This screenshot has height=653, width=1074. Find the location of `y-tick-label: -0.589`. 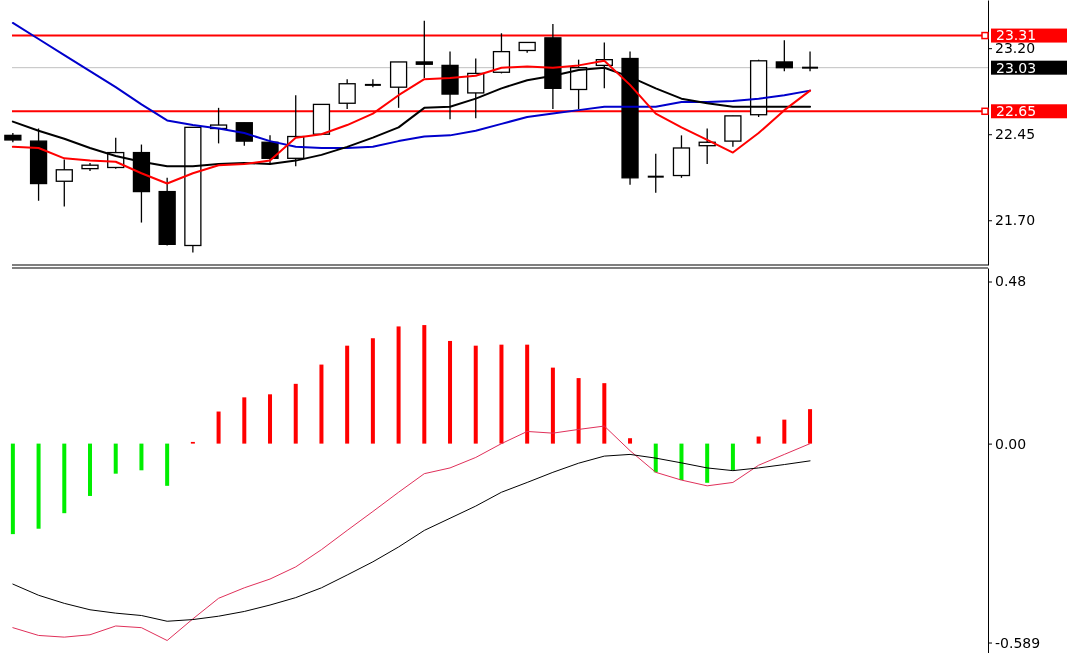

y-tick-label: -0.589 is located at coordinates (1018, 642).